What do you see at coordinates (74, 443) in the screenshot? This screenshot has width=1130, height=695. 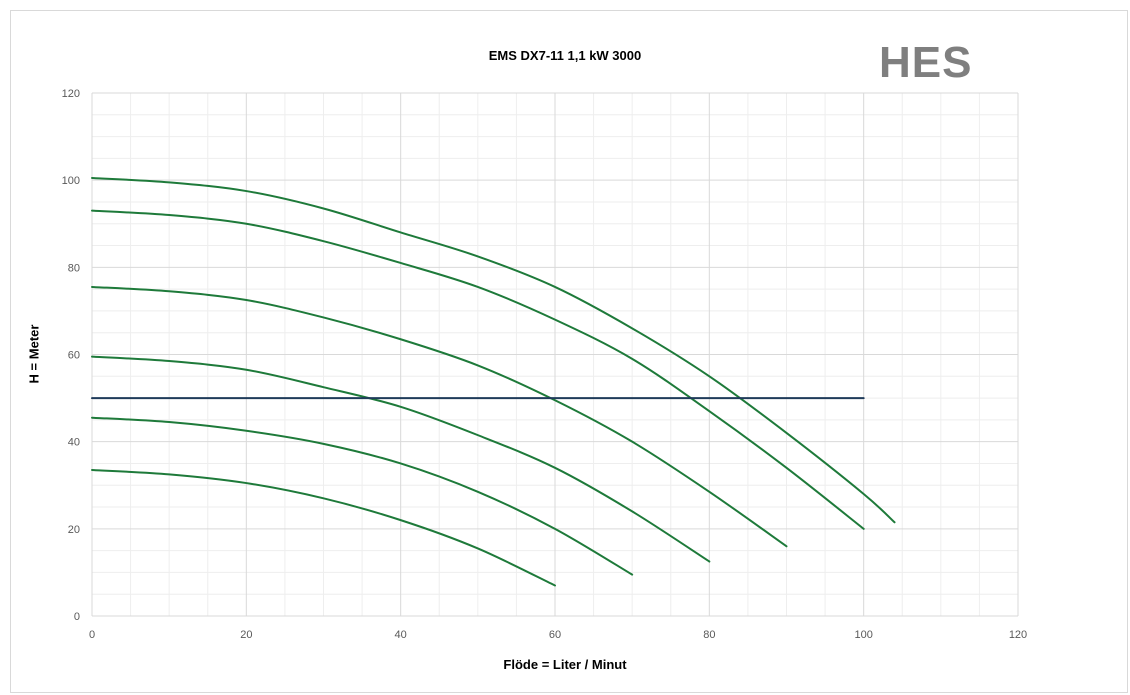 I see `y-tick-label: 40` at bounding box center [74, 443].